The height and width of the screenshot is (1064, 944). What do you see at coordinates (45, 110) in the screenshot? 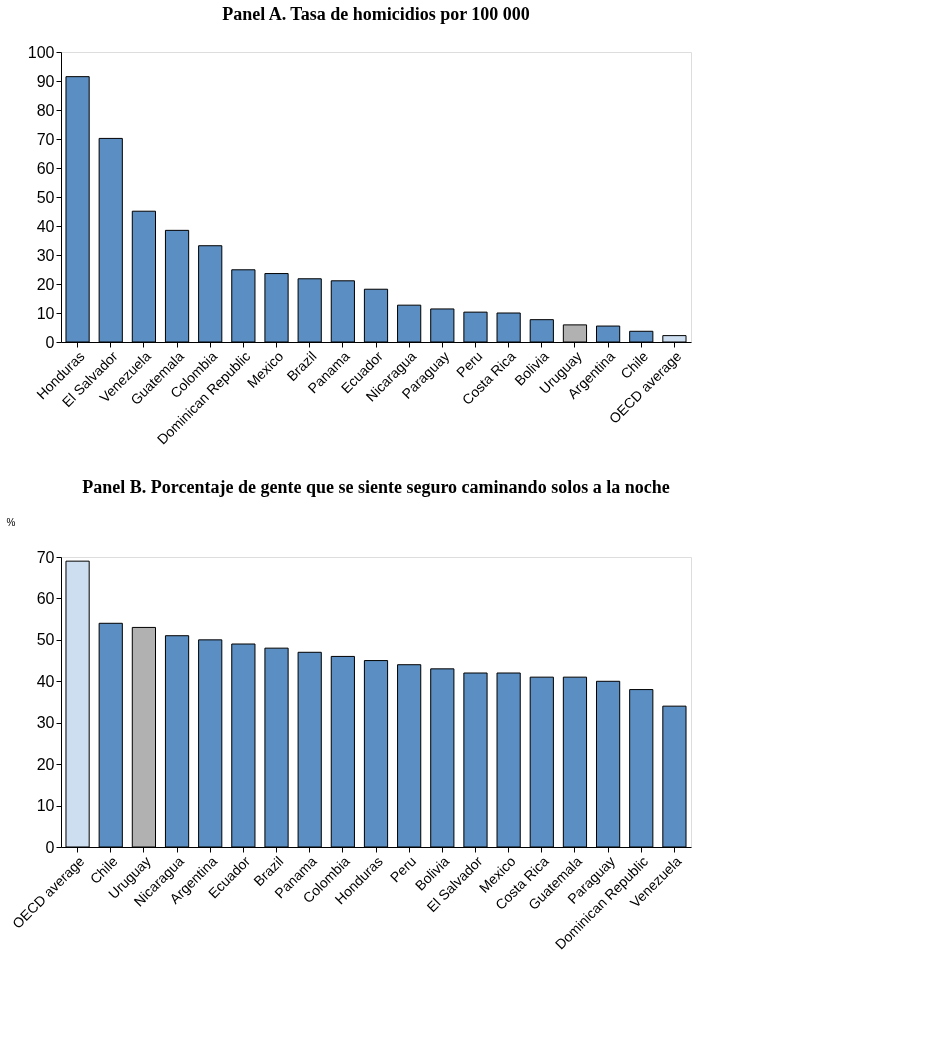
I see `y-tick-label: 80` at bounding box center [45, 110].